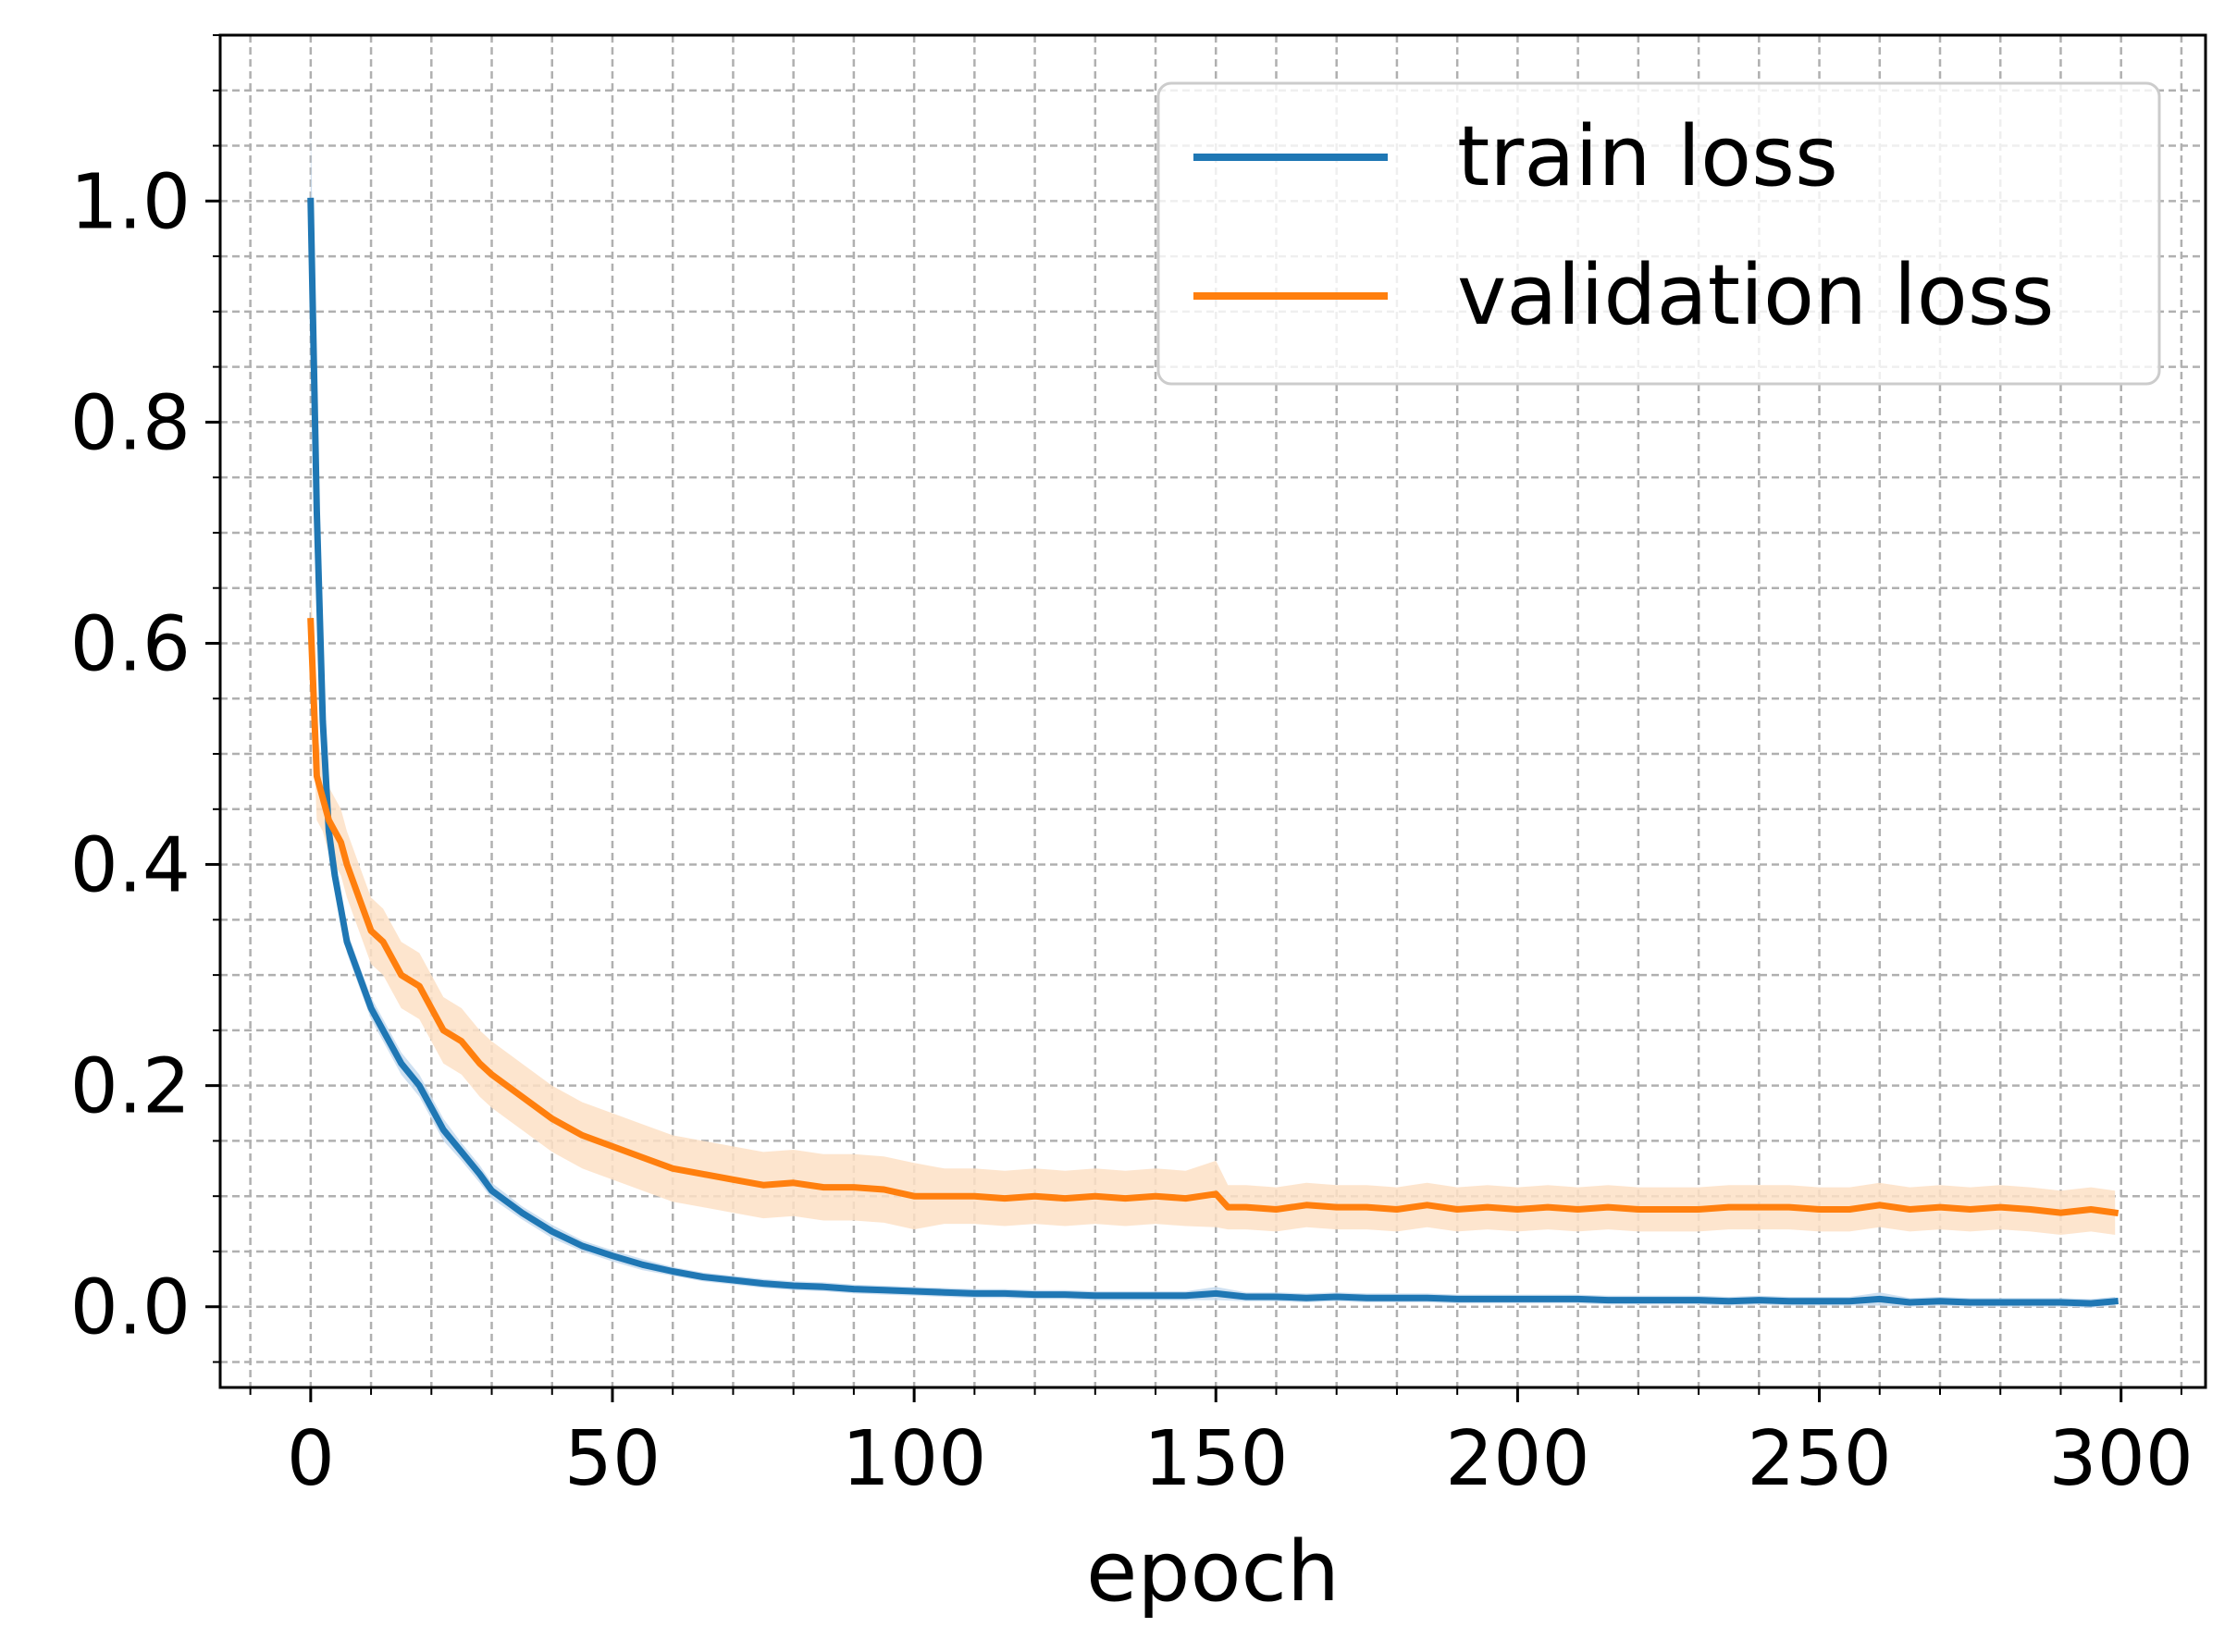 The height and width of the screenshot is (1652, 2237). What do you see at coordinates (2121, 1459) in the screenshot?
I see `x-tick-label: 300` at bounding box center [2121, 1459].